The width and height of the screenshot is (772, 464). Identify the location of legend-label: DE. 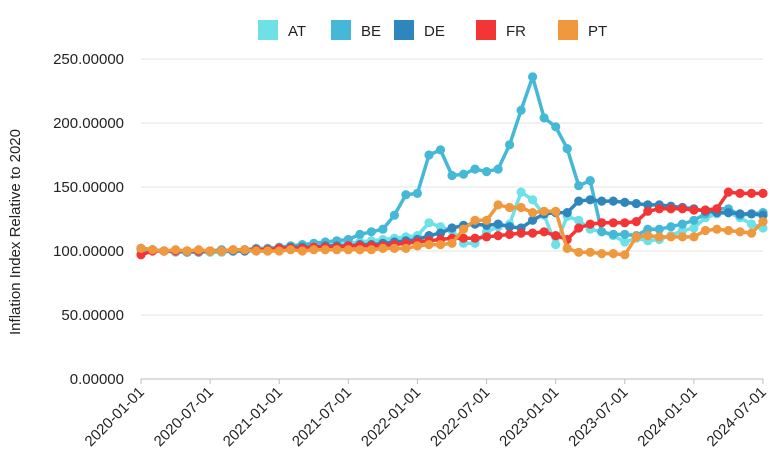
(434, 31).